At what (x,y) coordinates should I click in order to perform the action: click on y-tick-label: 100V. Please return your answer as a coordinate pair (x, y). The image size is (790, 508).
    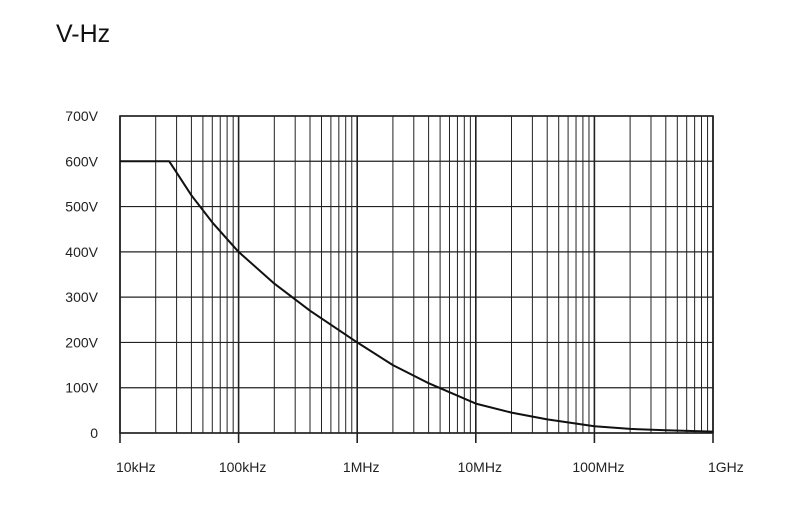
    Looking at the image, I should click on (81, 388).